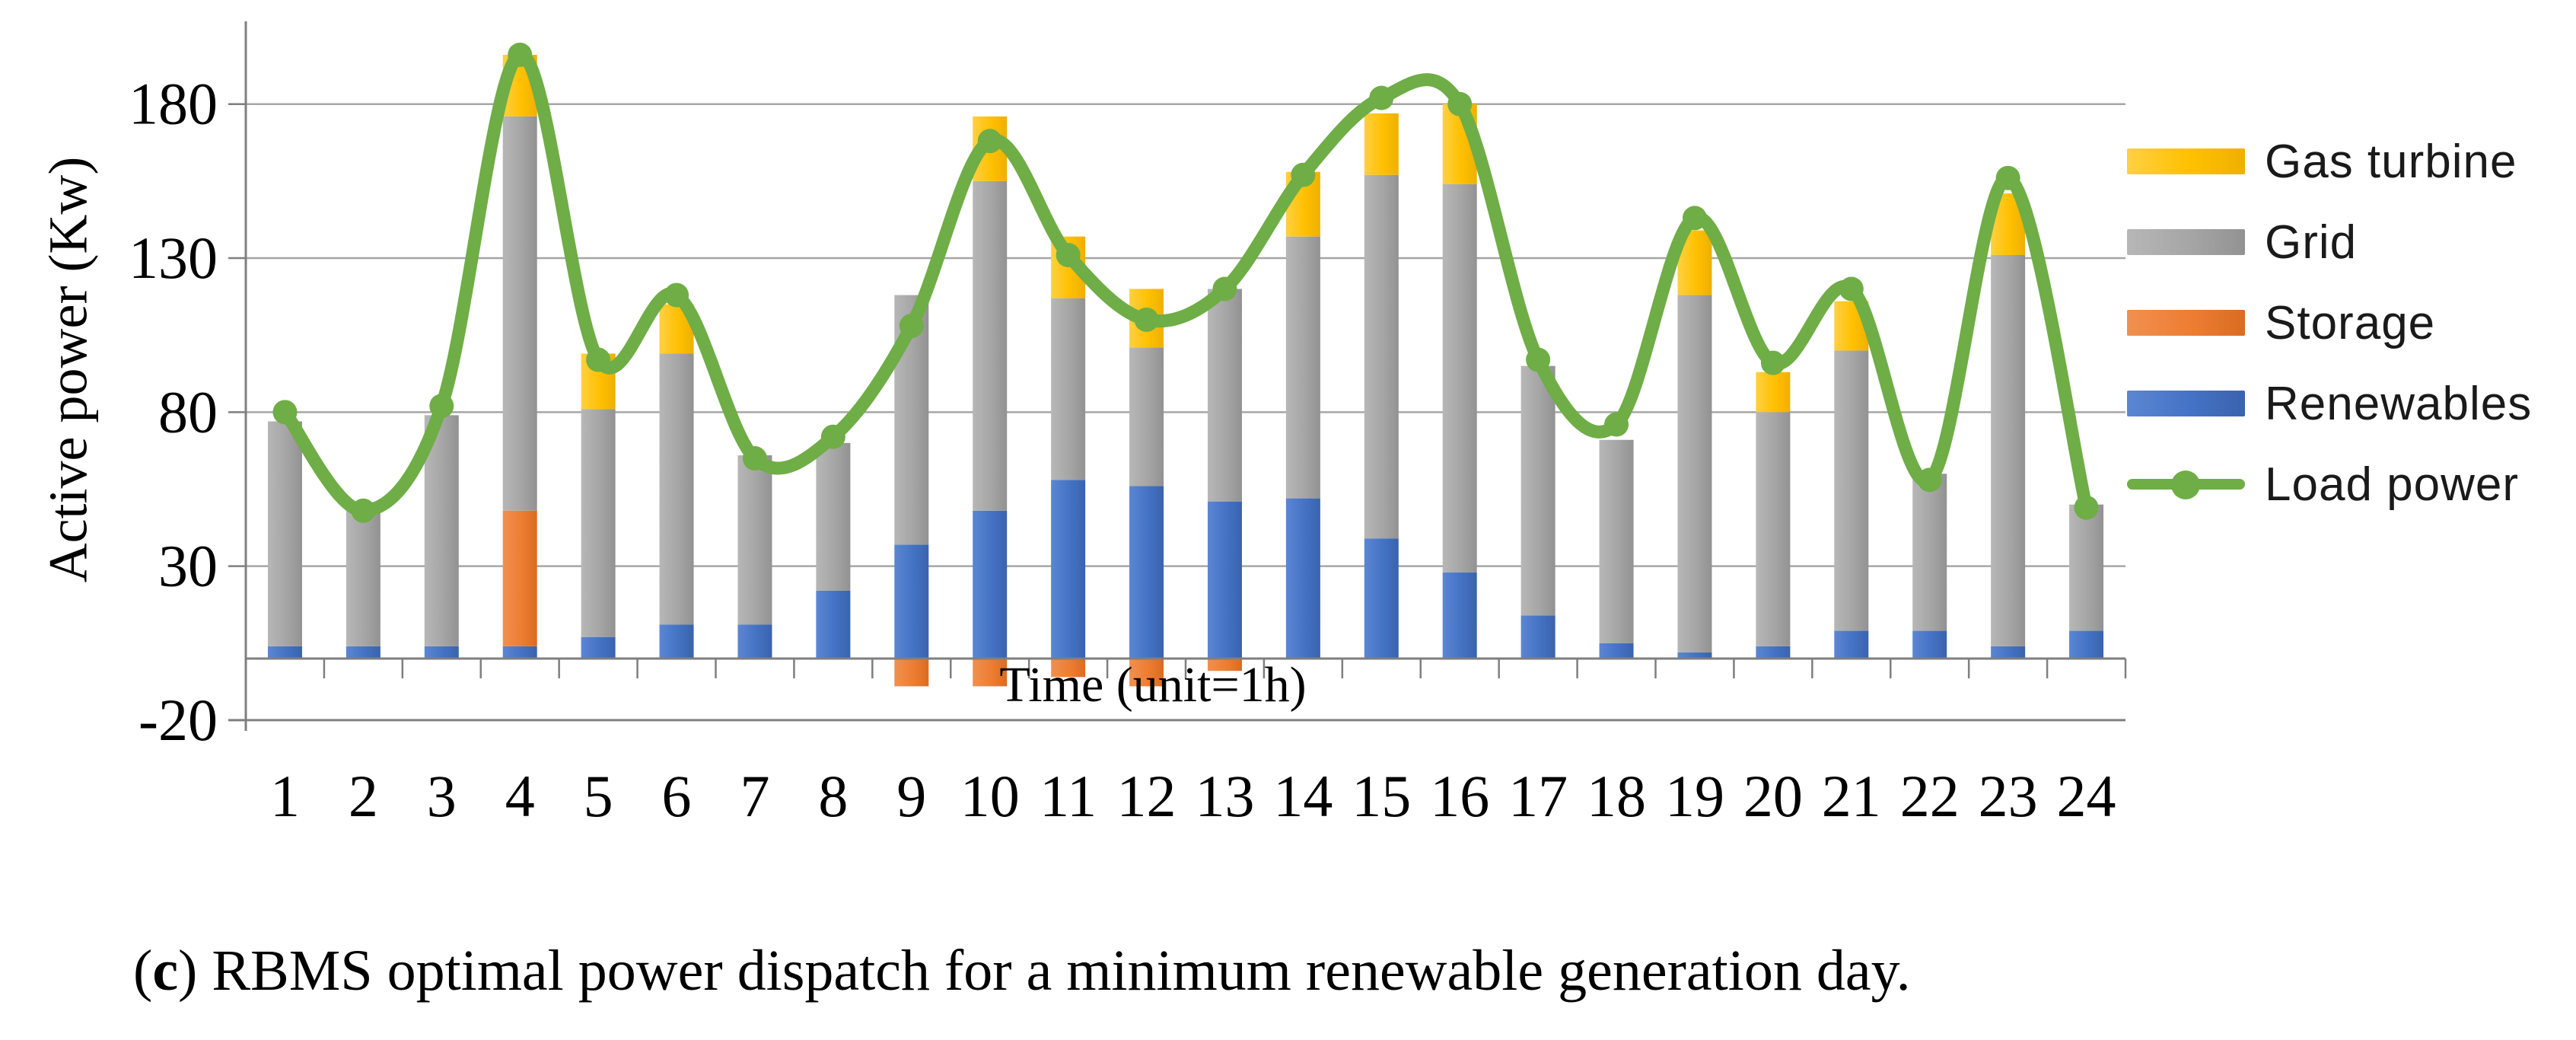 This screenshot has width=2576, height=1040. I want to click on legend-item-grid: Grid, so click(2329, 242).